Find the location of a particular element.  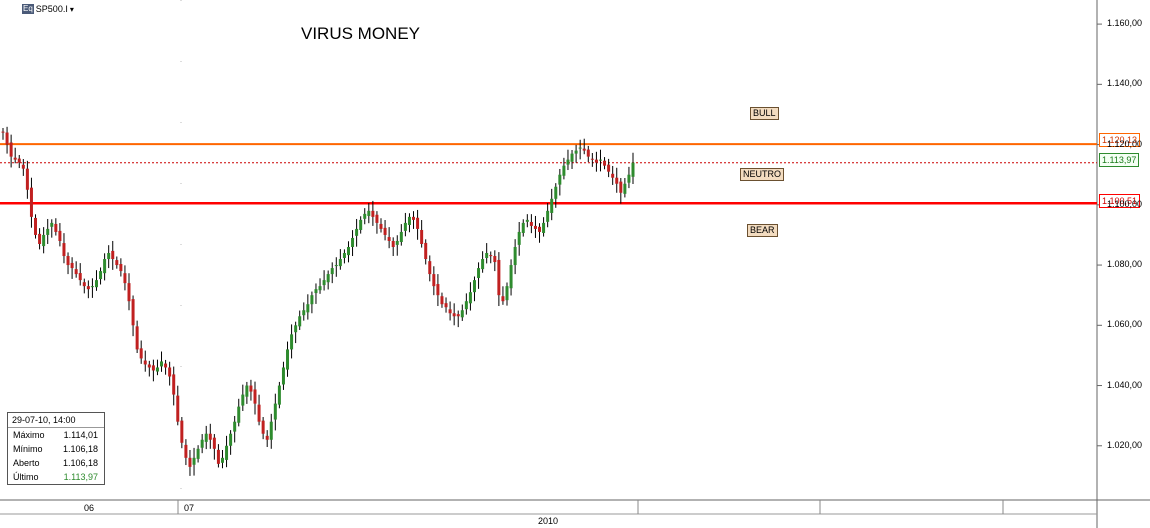

y-tick-label: 1.120,00 is located at coordinates (1125, 143).